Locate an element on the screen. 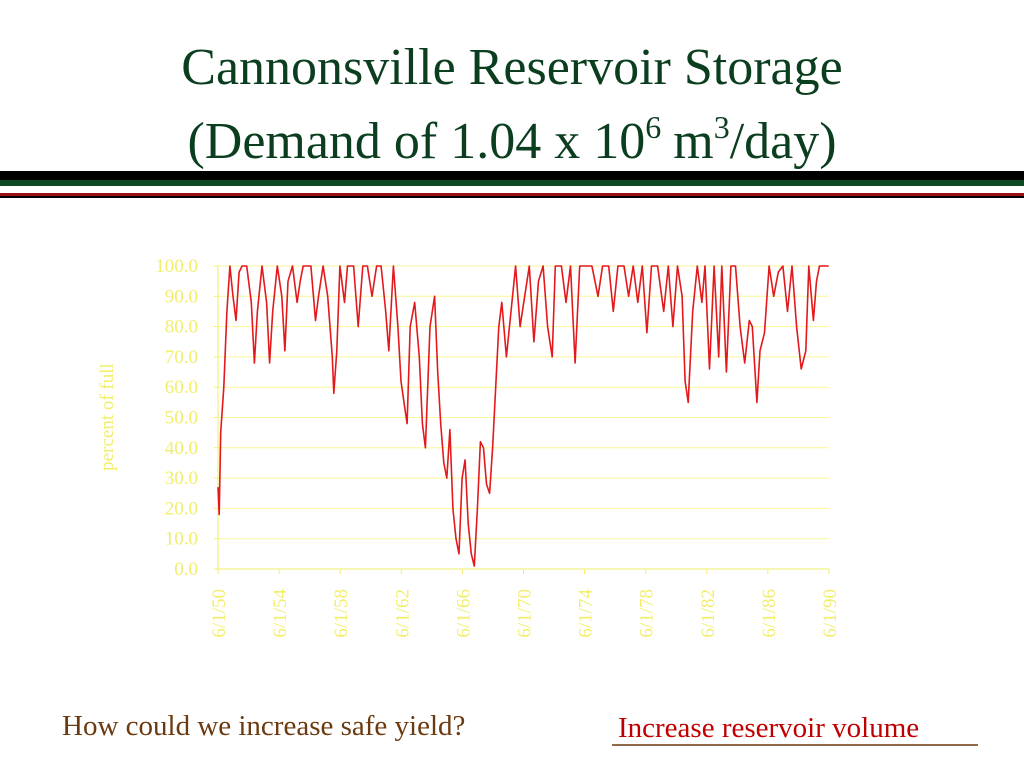 The height and width of the screenshot is (768, 1024). title-part: (Demand of 1.04 x 10 is located at coordinates (416, 141).